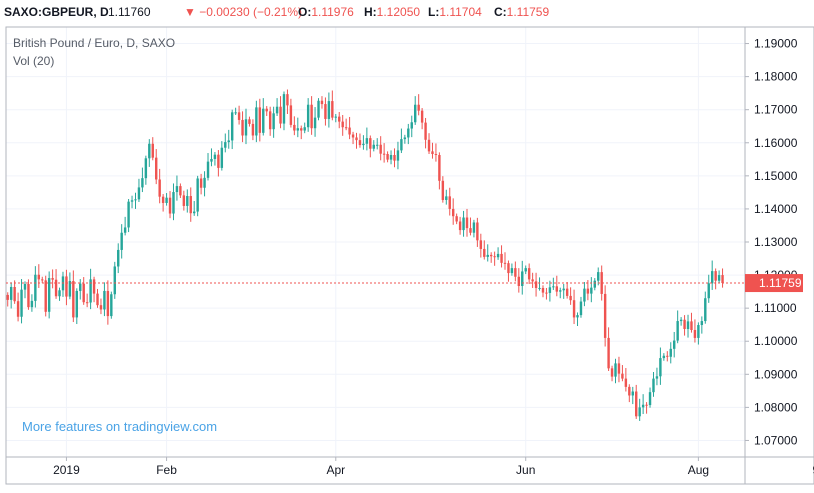  Describe the element at coordinates (776, 407) in the screenshot. I see `y-tick-label: 1.08000` at that location.